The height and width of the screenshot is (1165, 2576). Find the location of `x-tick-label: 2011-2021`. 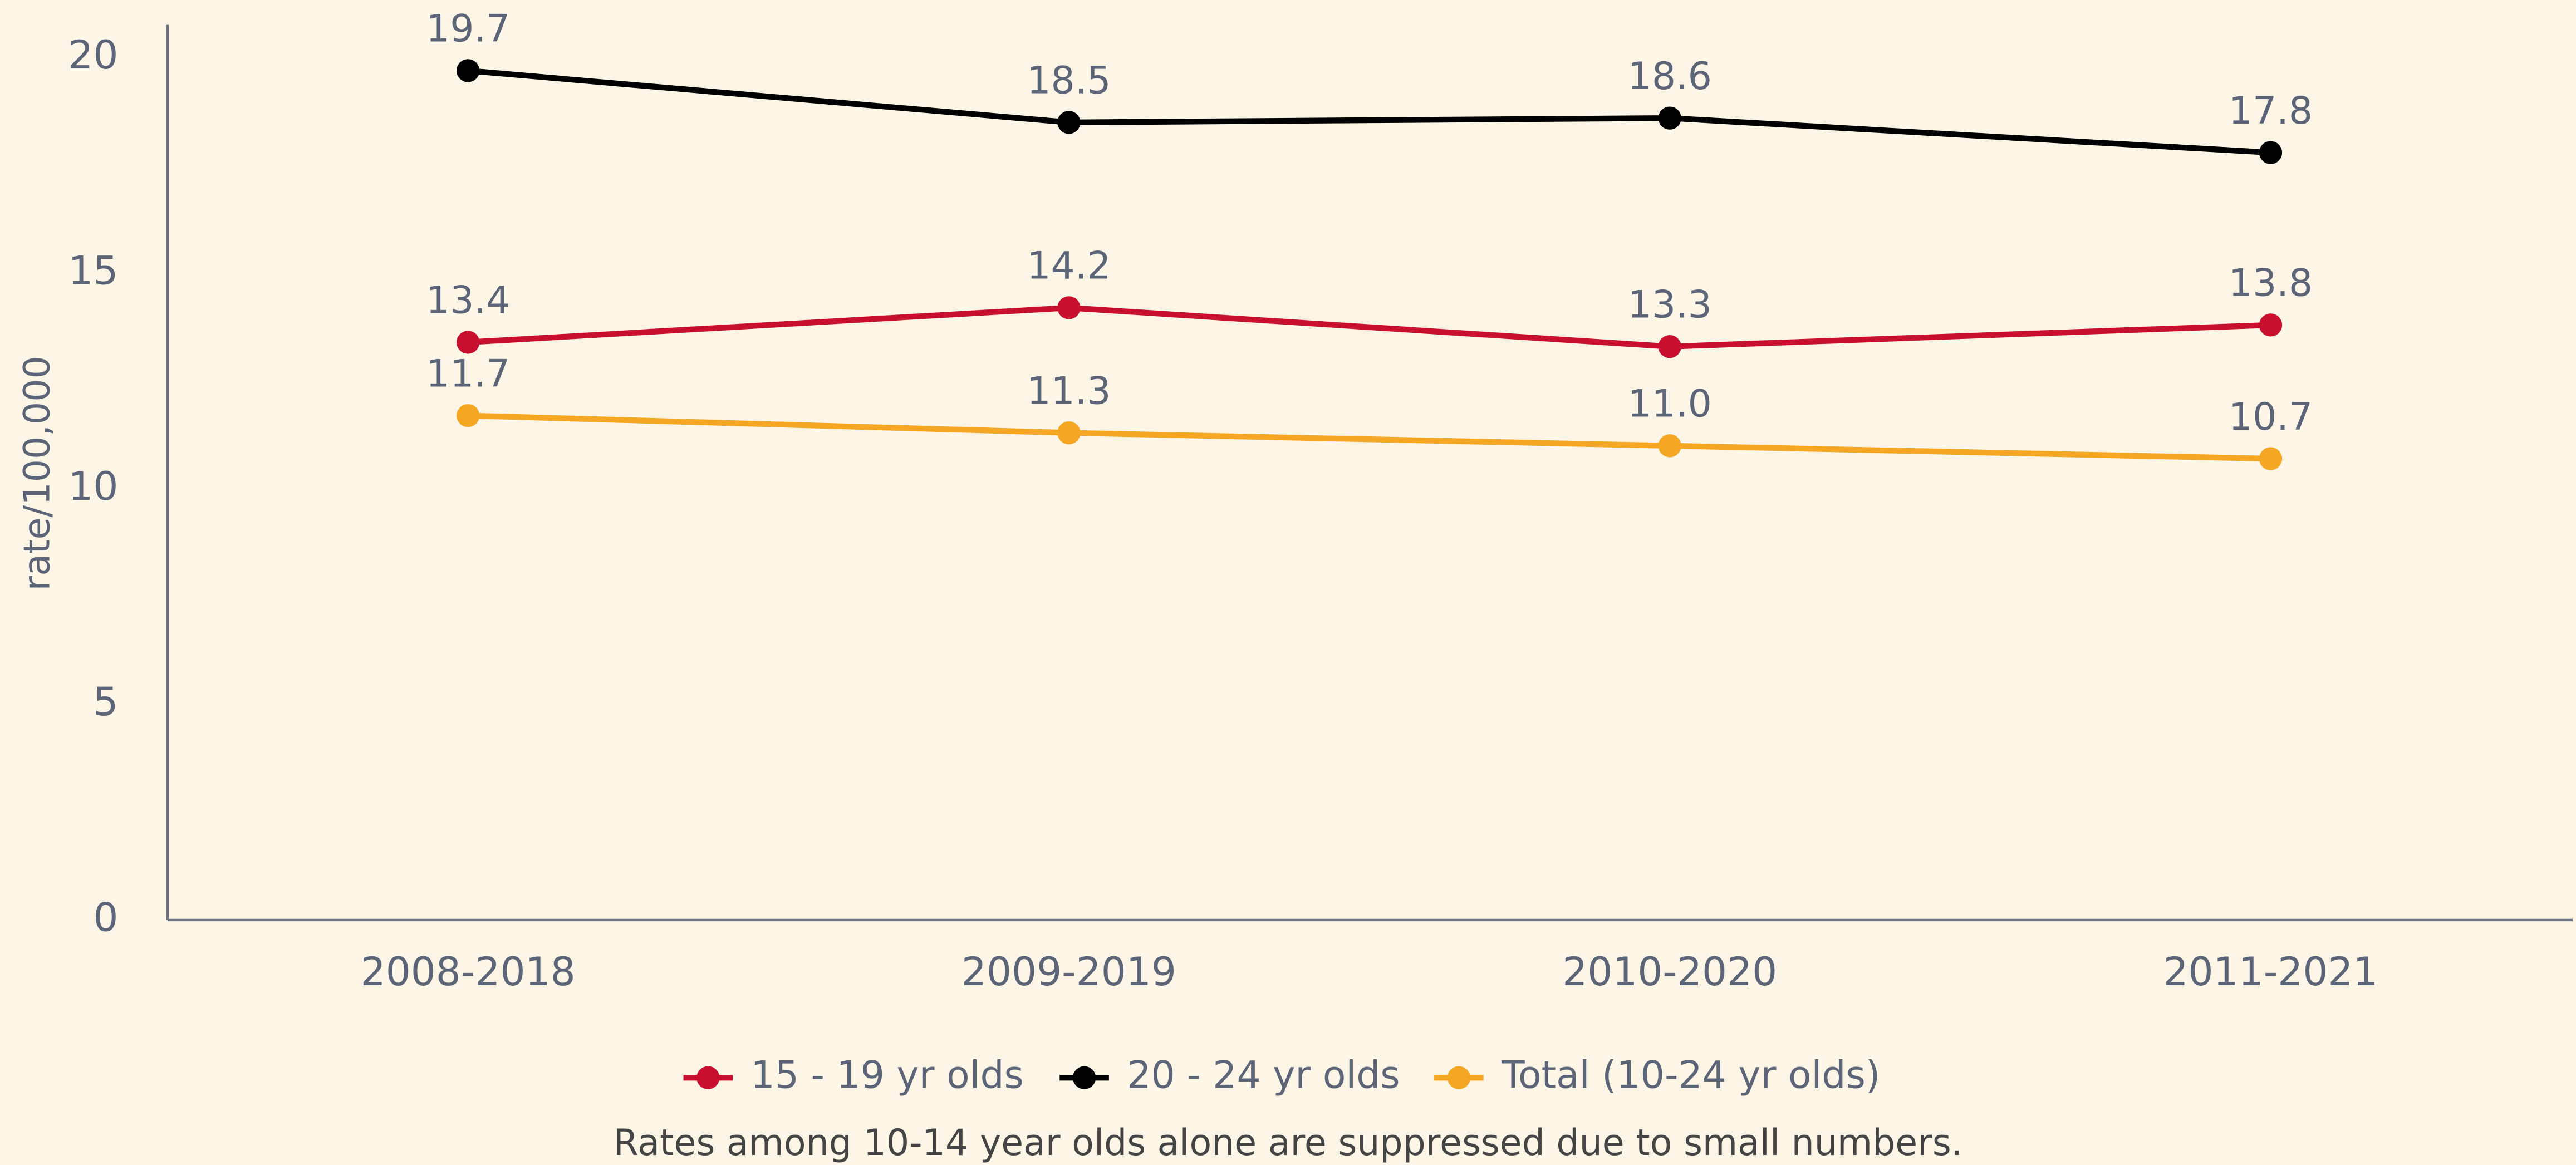

x-tick-label: 2011-2021 is located at coordinates (2270, 972).